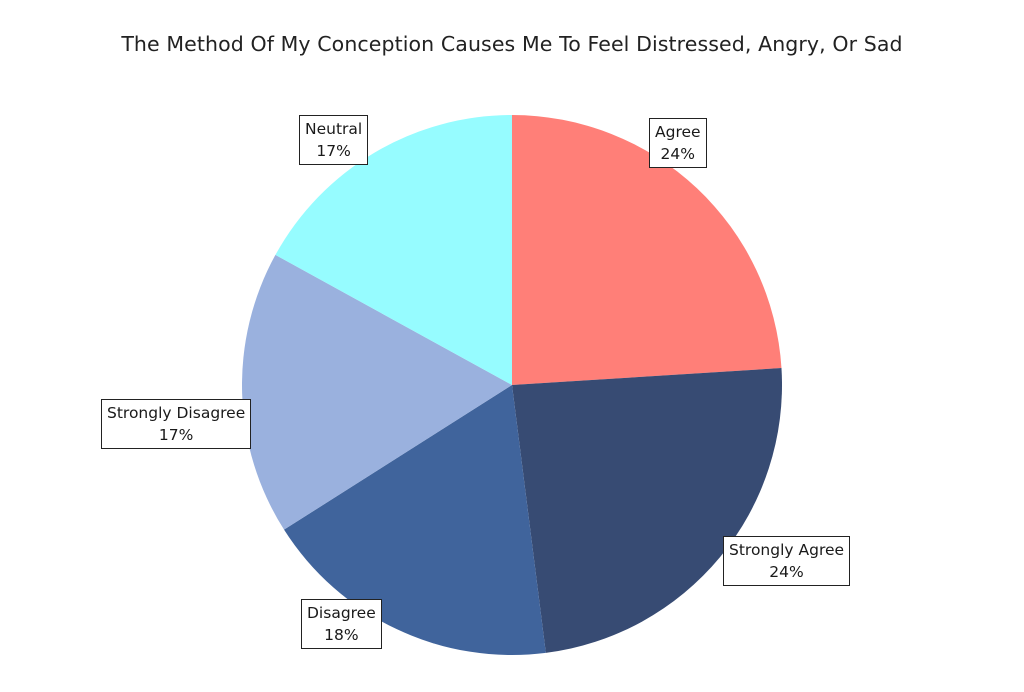 Image resolution: width=1024 pixels, height=692 pixels. What do you see at coordinates (341, 635) in the screenshot?
I see `slice-label-value: 18%` at bounding box center [341, 635].